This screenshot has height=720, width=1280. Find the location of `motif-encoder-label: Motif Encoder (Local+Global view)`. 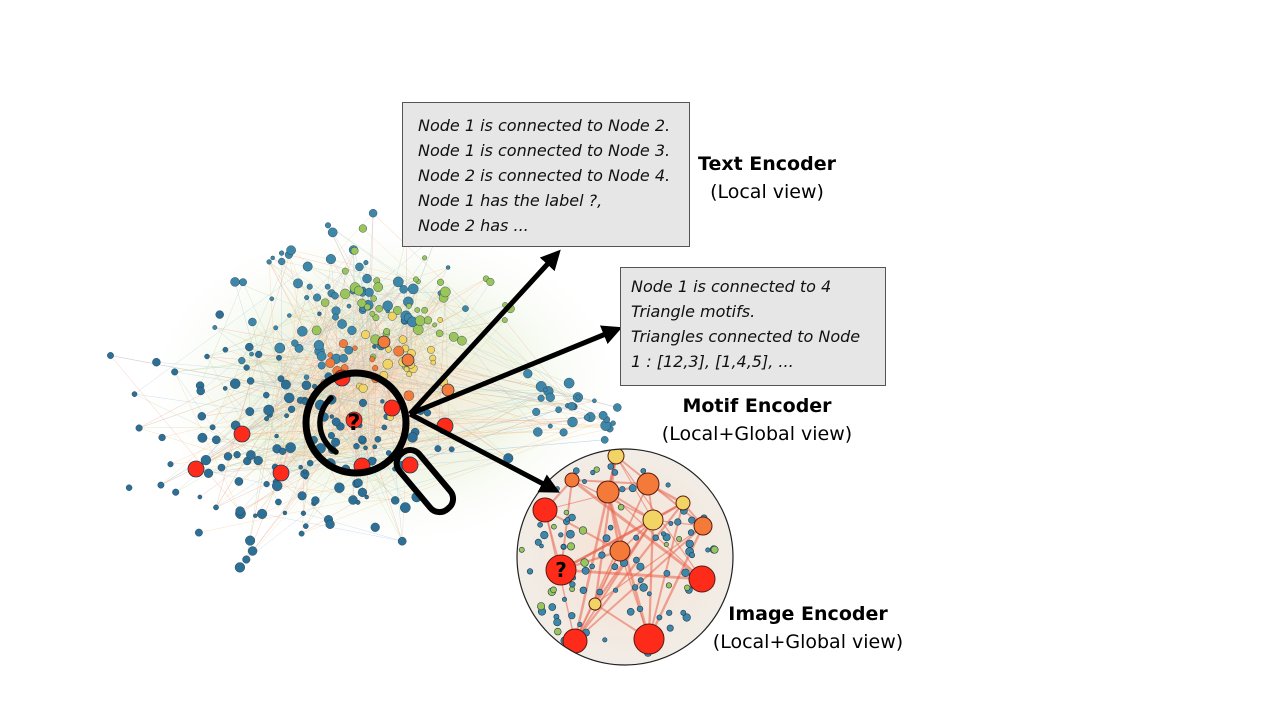

motif-encoder-label: Motif Encoder (Local+Global view) is located at coordinates (757, 420).